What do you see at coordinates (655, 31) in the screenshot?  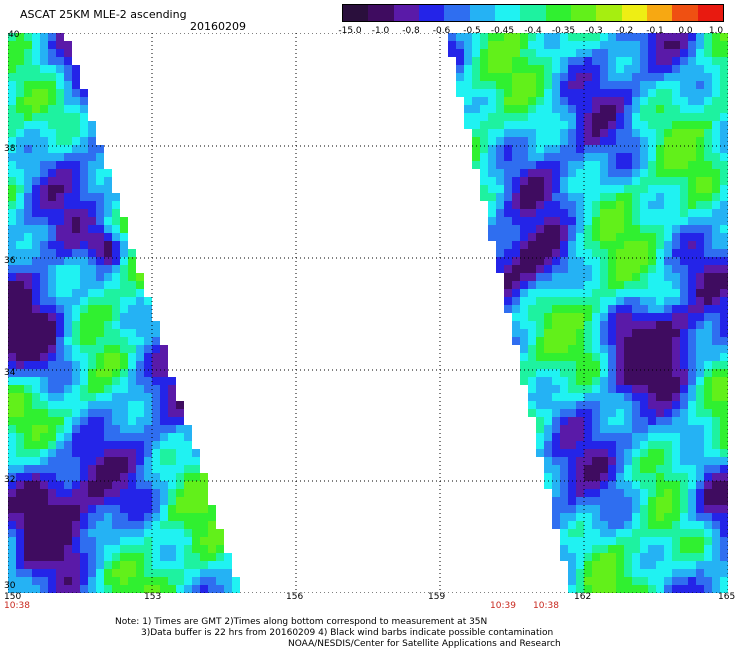 I see `colorbar-tick-label: -0.1` at bounding box center [655, 31].